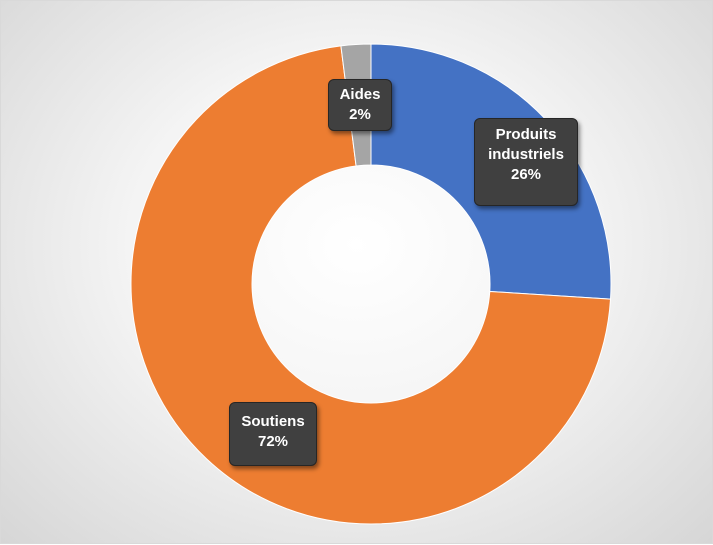  I want to click on data-label-soutiens: Soutiens 72%, so click(273, 434).